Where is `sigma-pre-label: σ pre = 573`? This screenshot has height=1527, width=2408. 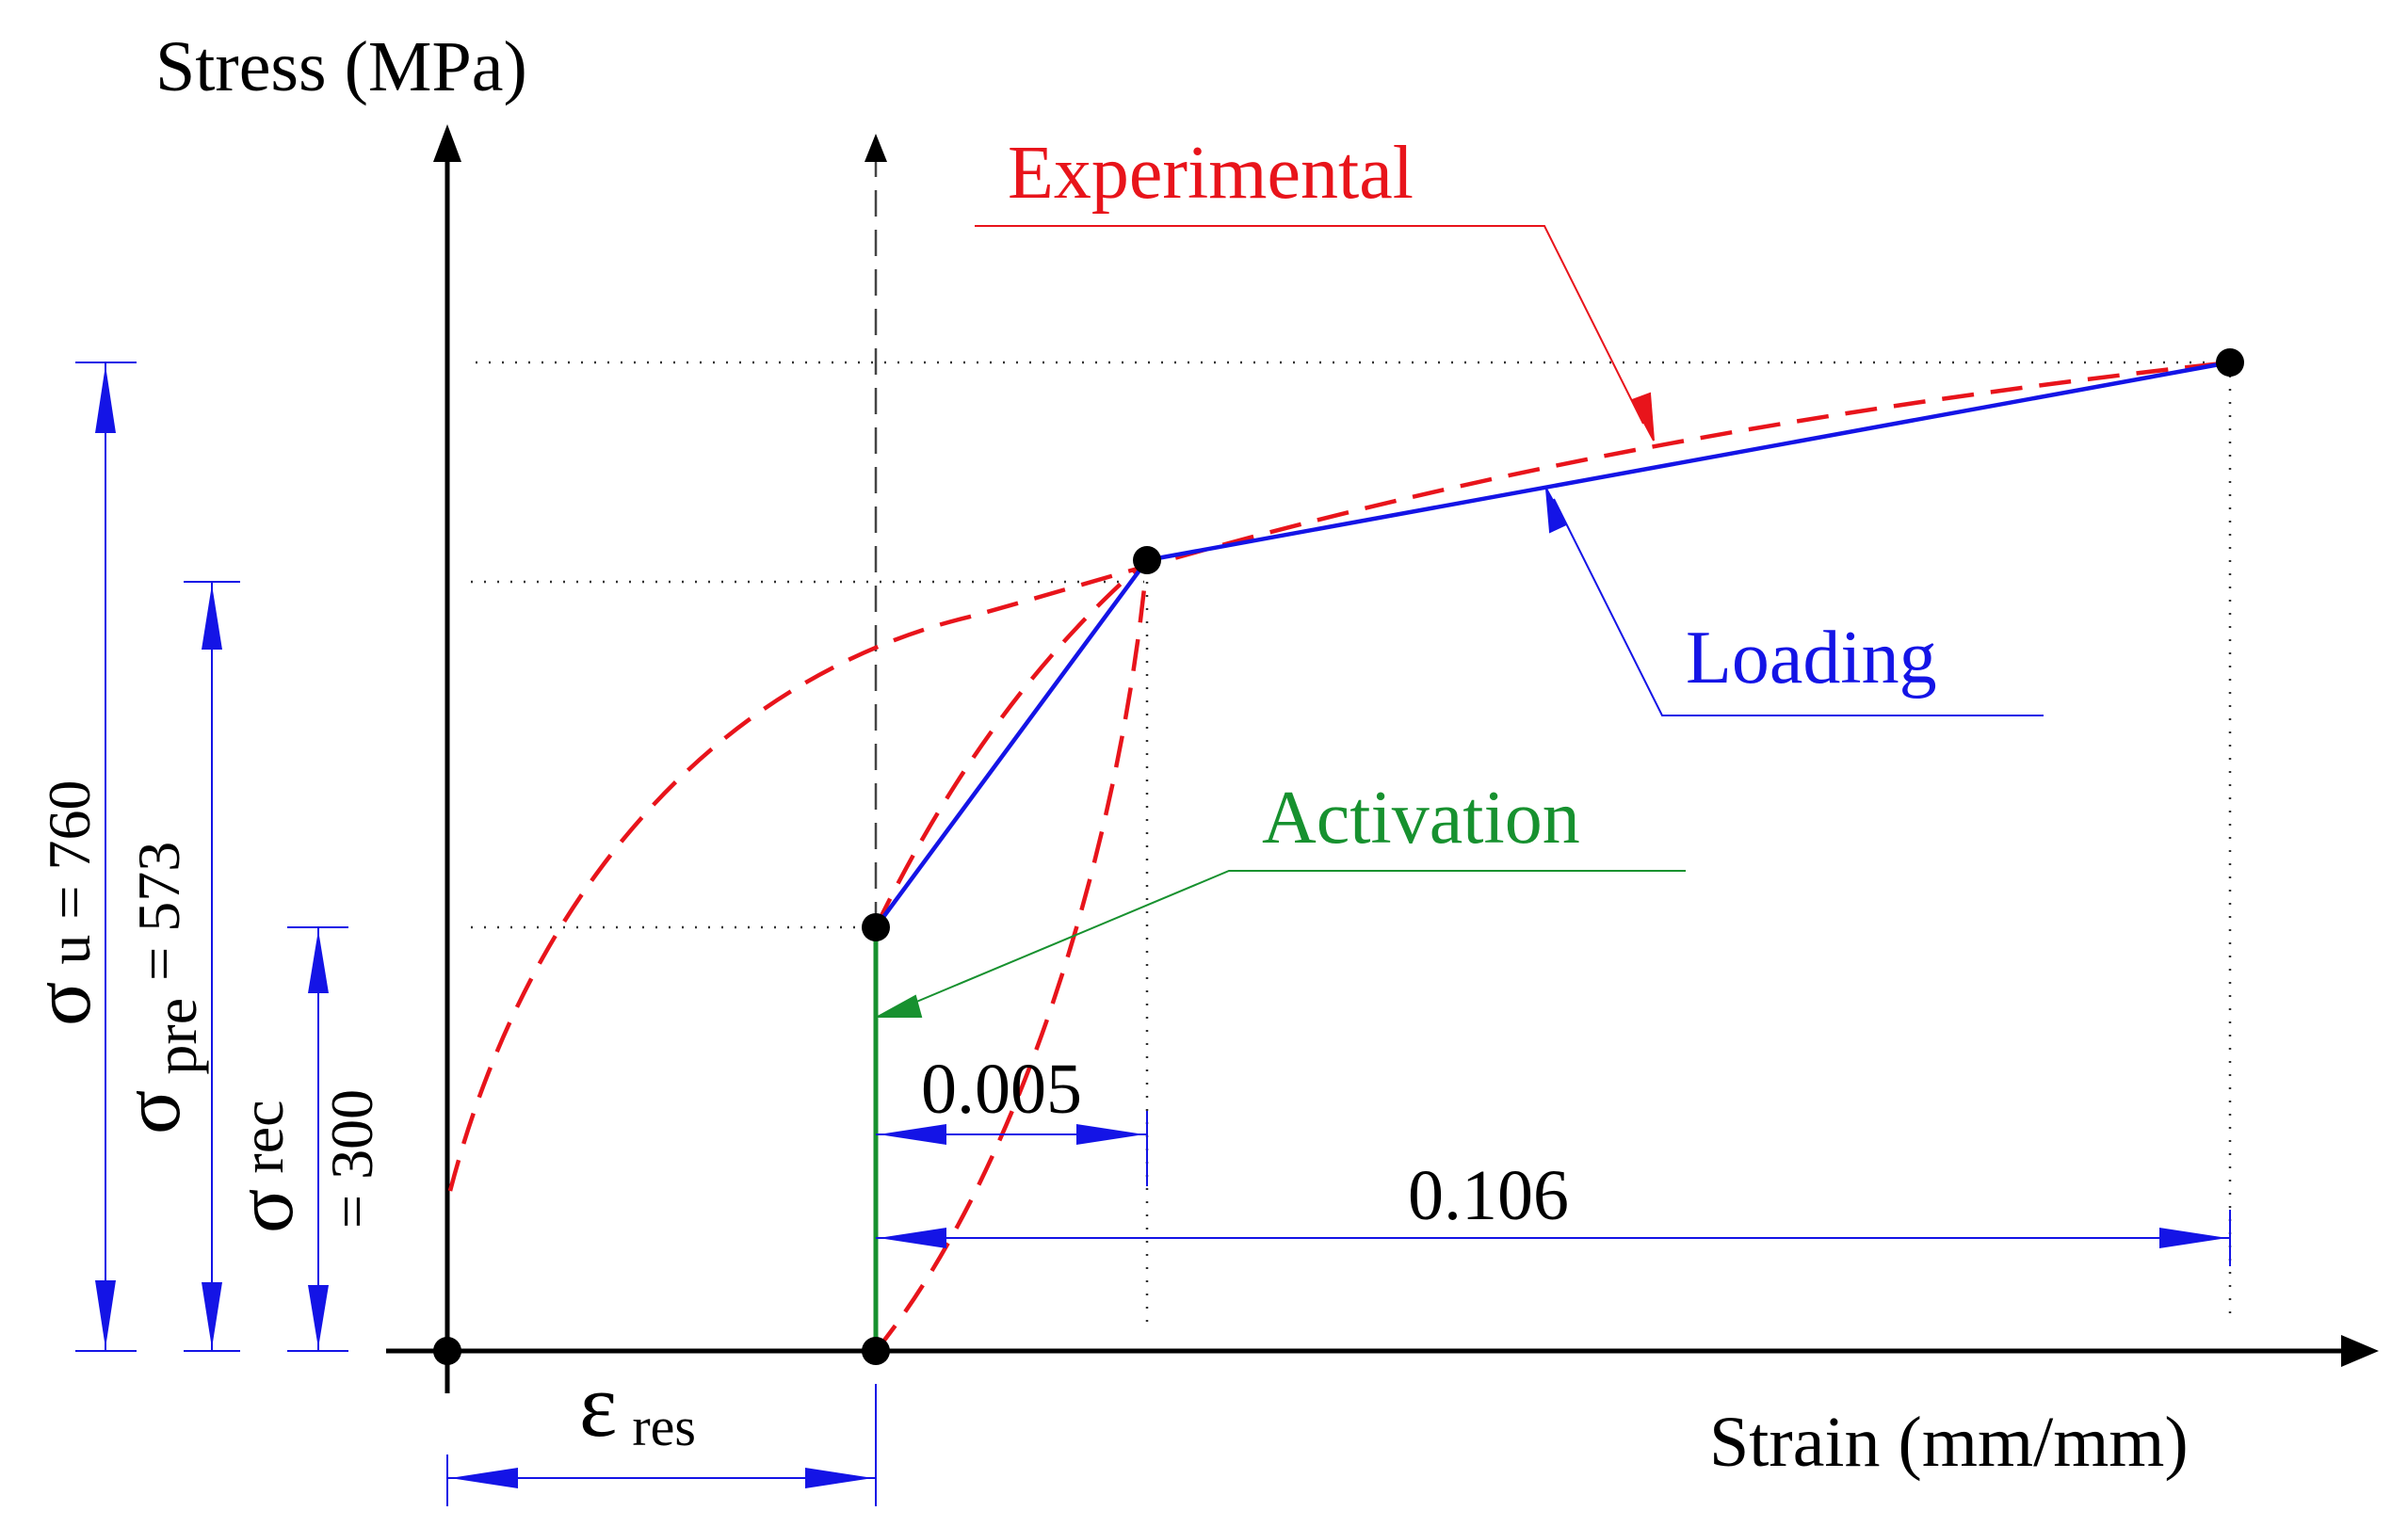
sigma-pre-label: σ pre = 573 is located at coordinates (157, 988).